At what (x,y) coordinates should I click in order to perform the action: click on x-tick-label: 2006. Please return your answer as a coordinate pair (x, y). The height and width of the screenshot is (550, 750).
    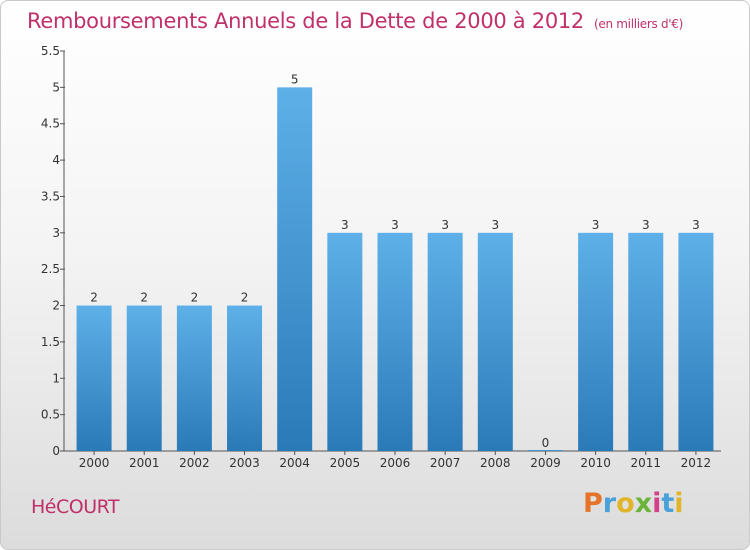
    Looking at the image, I should click on (395, 463).